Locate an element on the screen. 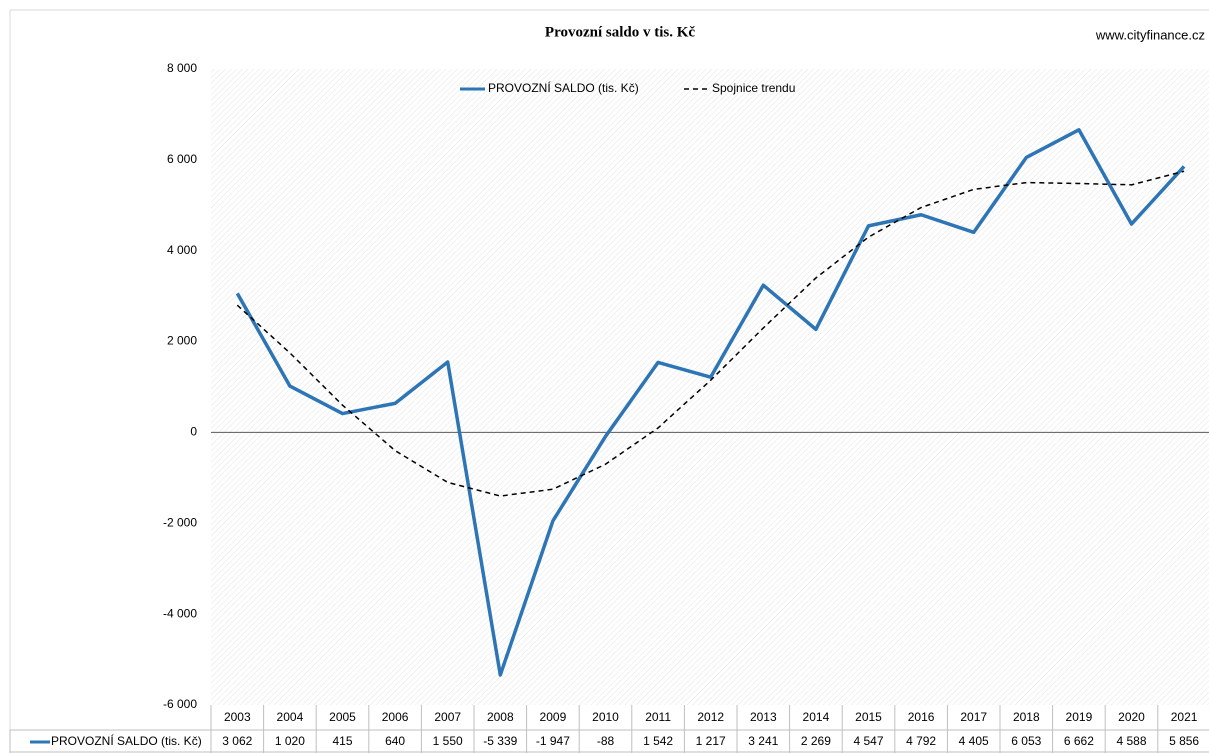 The image size is (1209, 753). x-tick-label: 2004 is located at coordinates (290, 717).